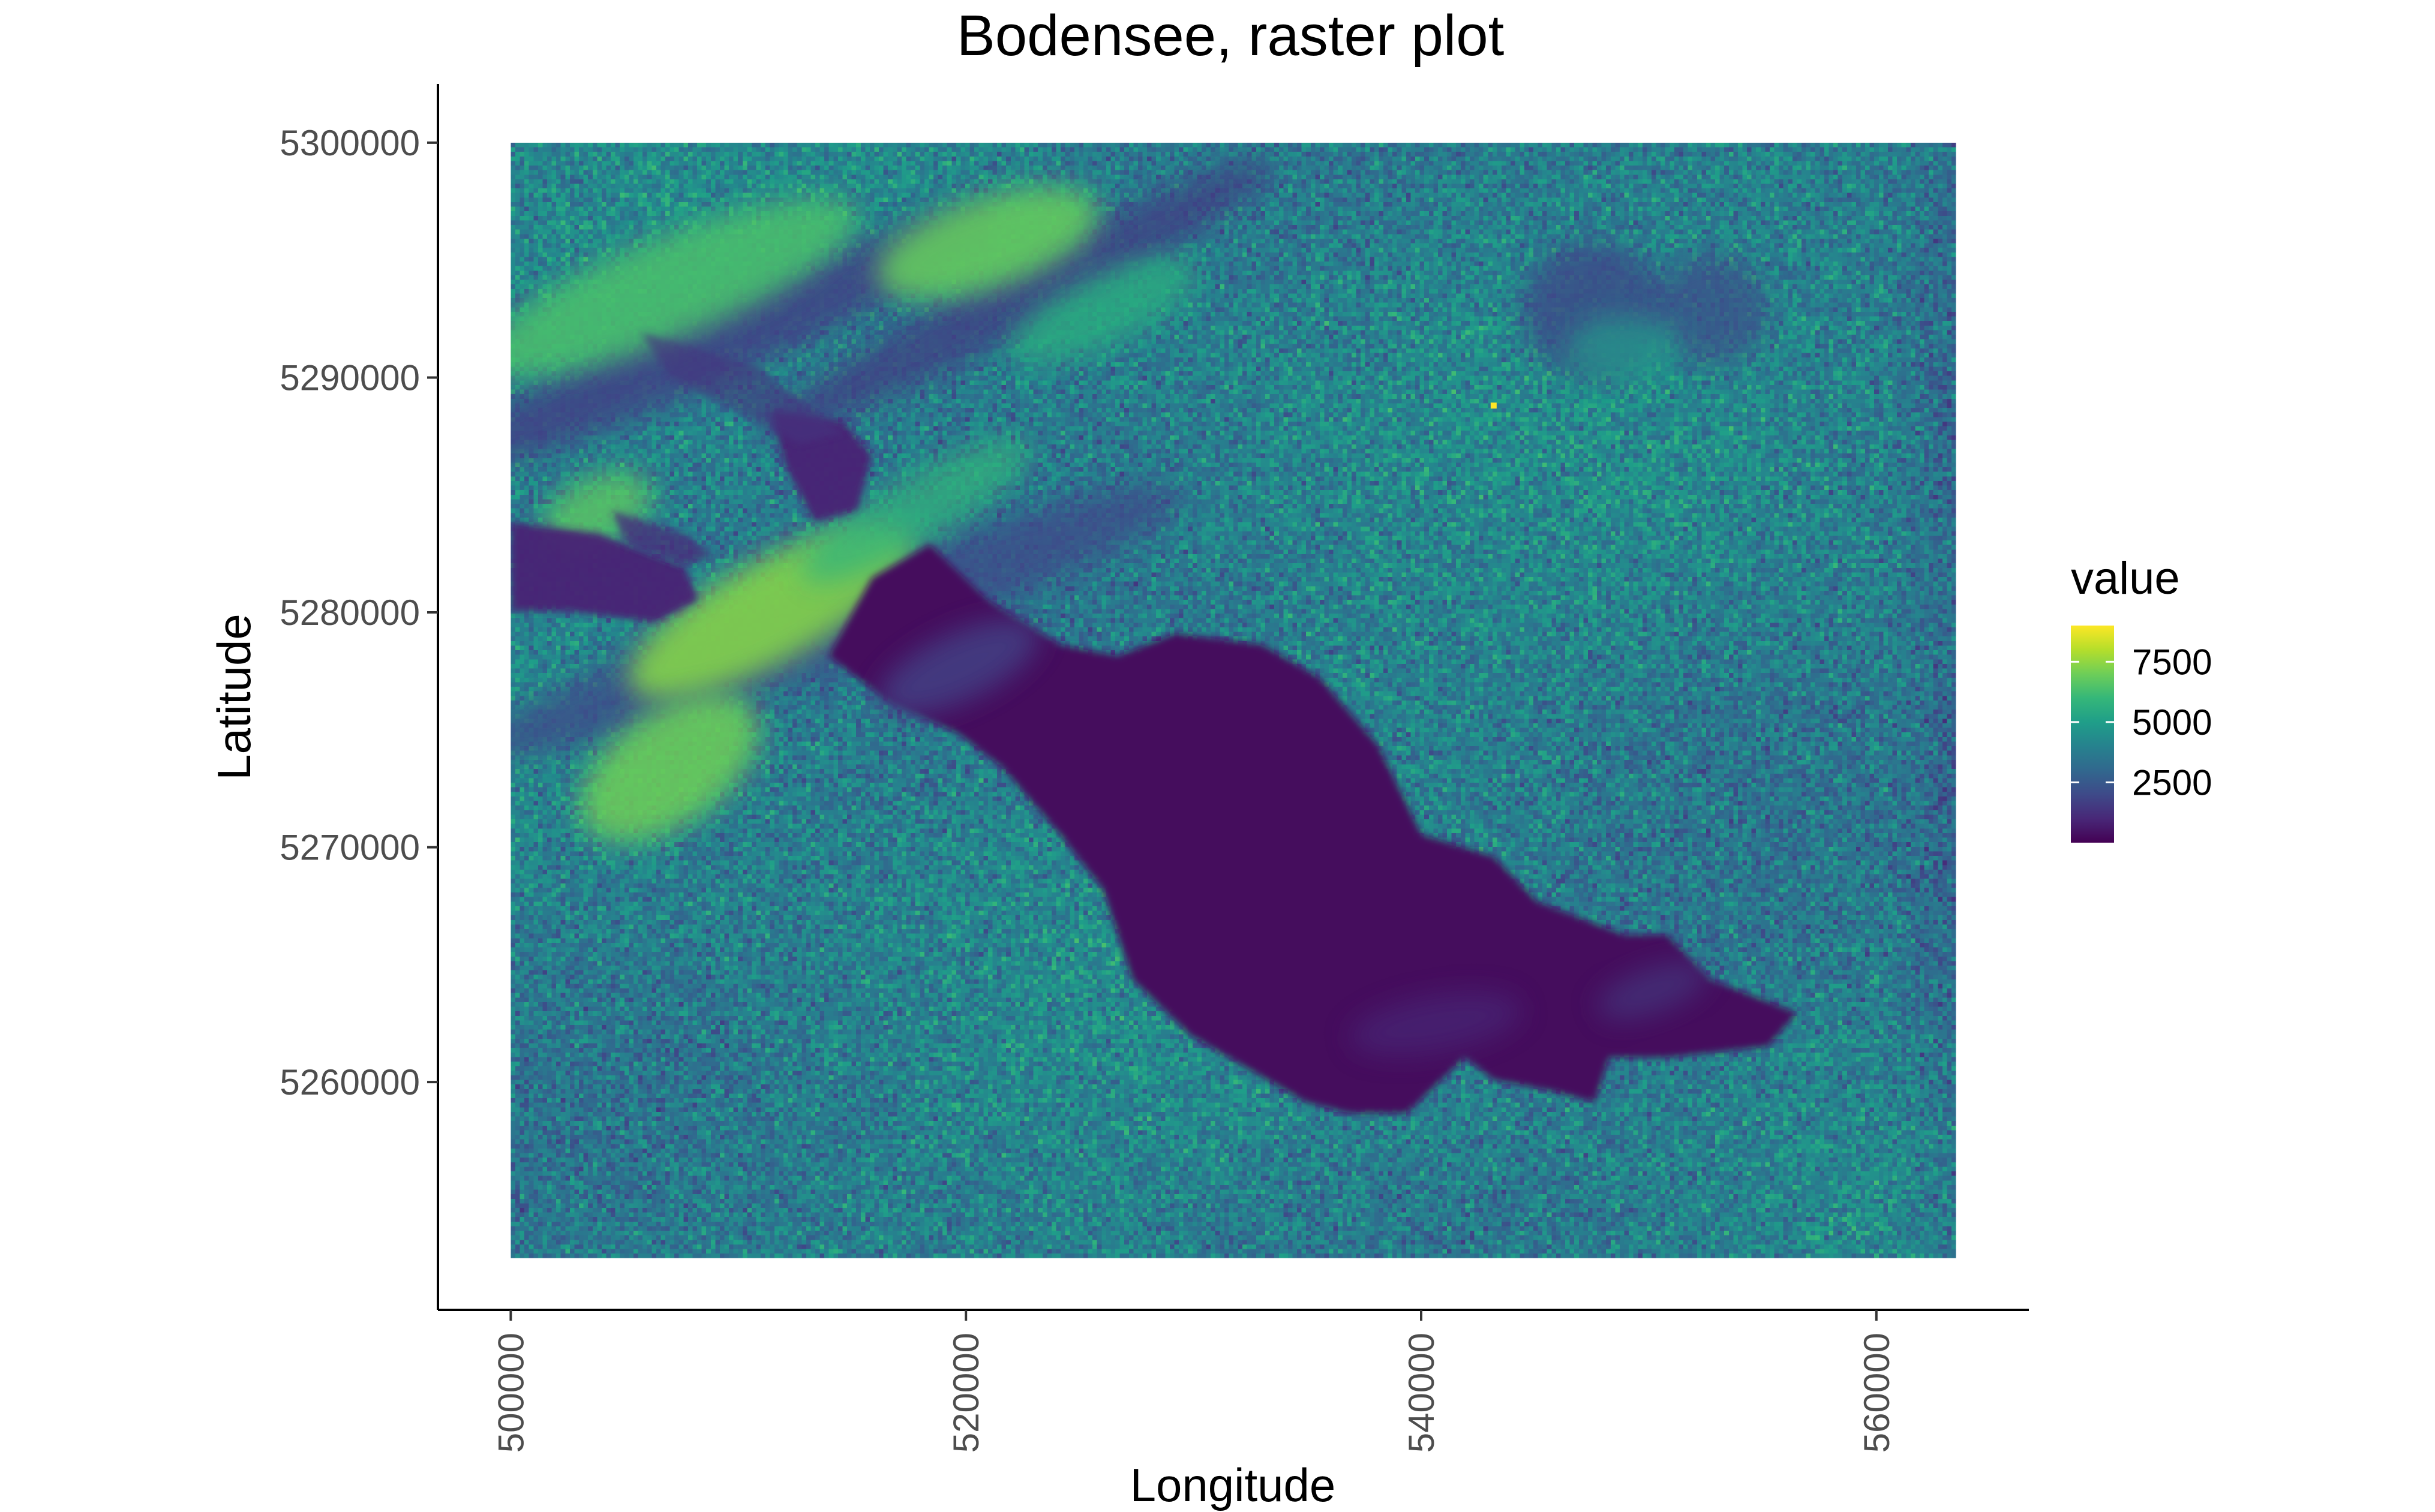 Image resolution: width=2435 pixels, height=1512 pixels. Describe the element at coordinates (1231, 36) in the screenshot. I see `chart-title: Bodensee, raster plot` at that location.